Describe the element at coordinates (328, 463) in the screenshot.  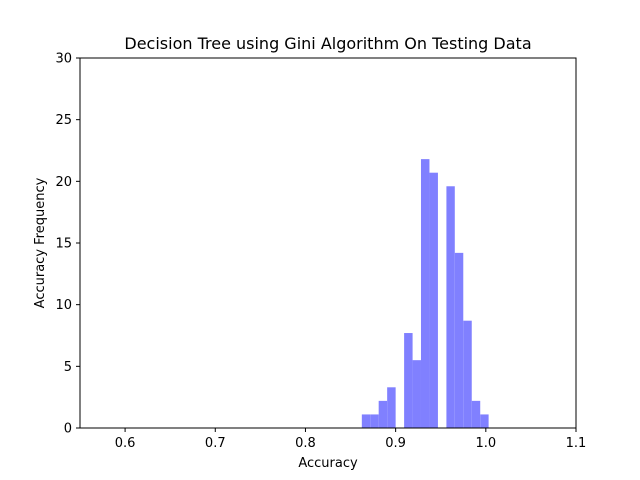
I see `x-axis-label: Accuracy` at that location.